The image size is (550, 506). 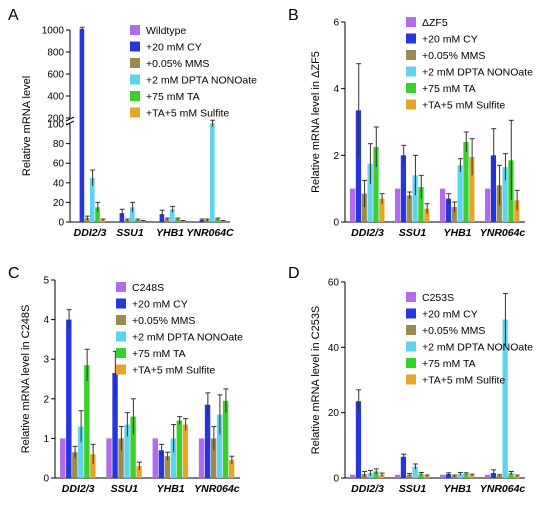 What do you see at coordinates (294, 273) in the screenshot?
I see `panel-label: D` at bounding box center [294, 273].